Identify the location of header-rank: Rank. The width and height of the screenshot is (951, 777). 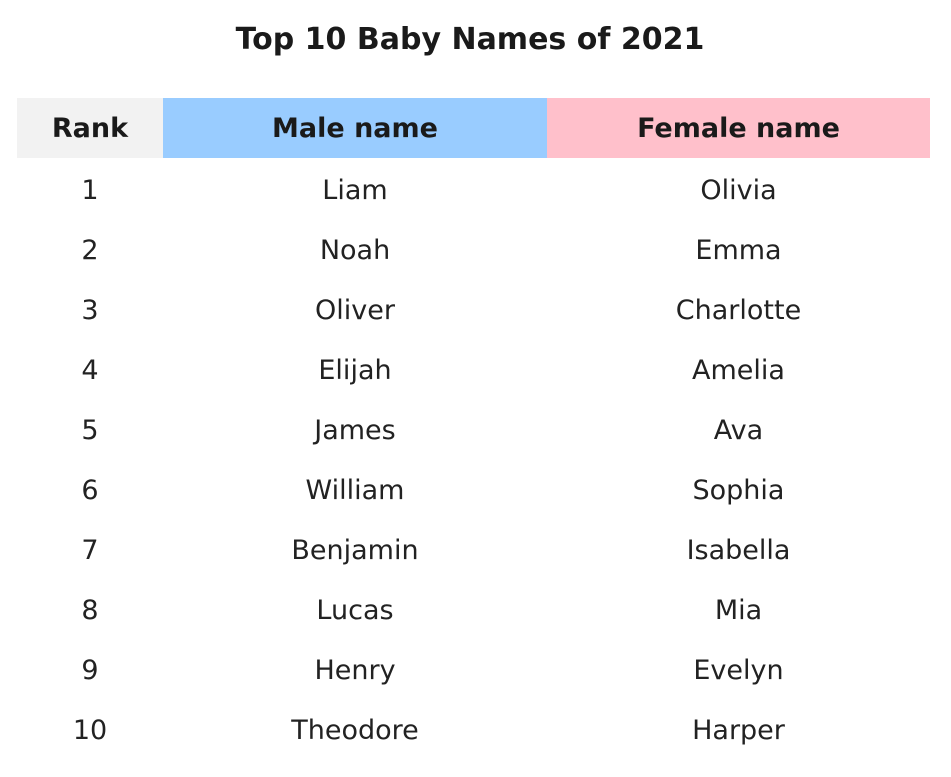
(90, 128).